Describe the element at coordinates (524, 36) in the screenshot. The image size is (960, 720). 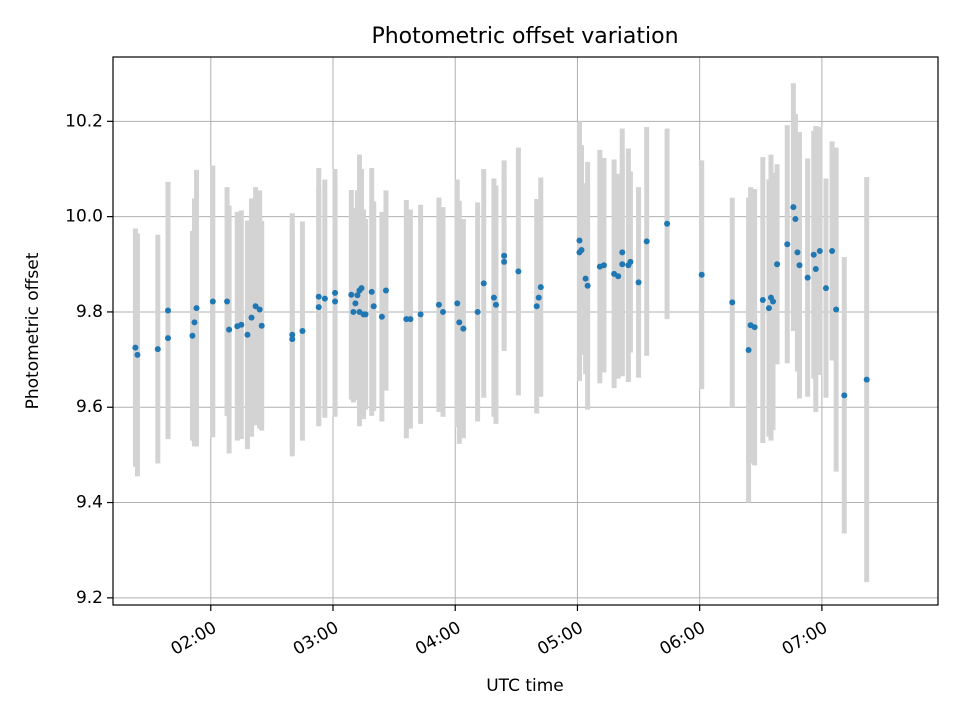
I see `chart-title: Photometric offset variation` at that location.